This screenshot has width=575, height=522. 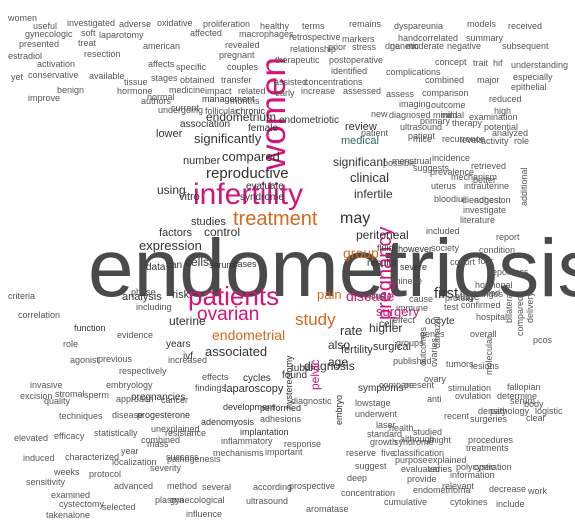 I want to click on cloud-word: study, so click(x=315, y=319).